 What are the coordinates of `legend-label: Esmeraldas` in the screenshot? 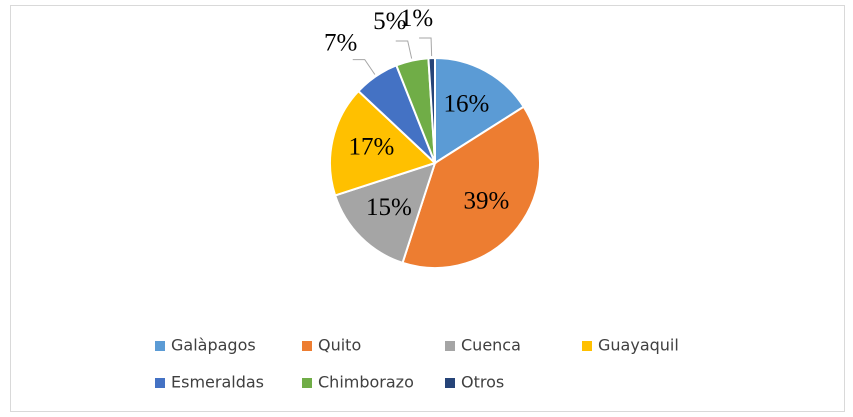 It's located at (217, 382).